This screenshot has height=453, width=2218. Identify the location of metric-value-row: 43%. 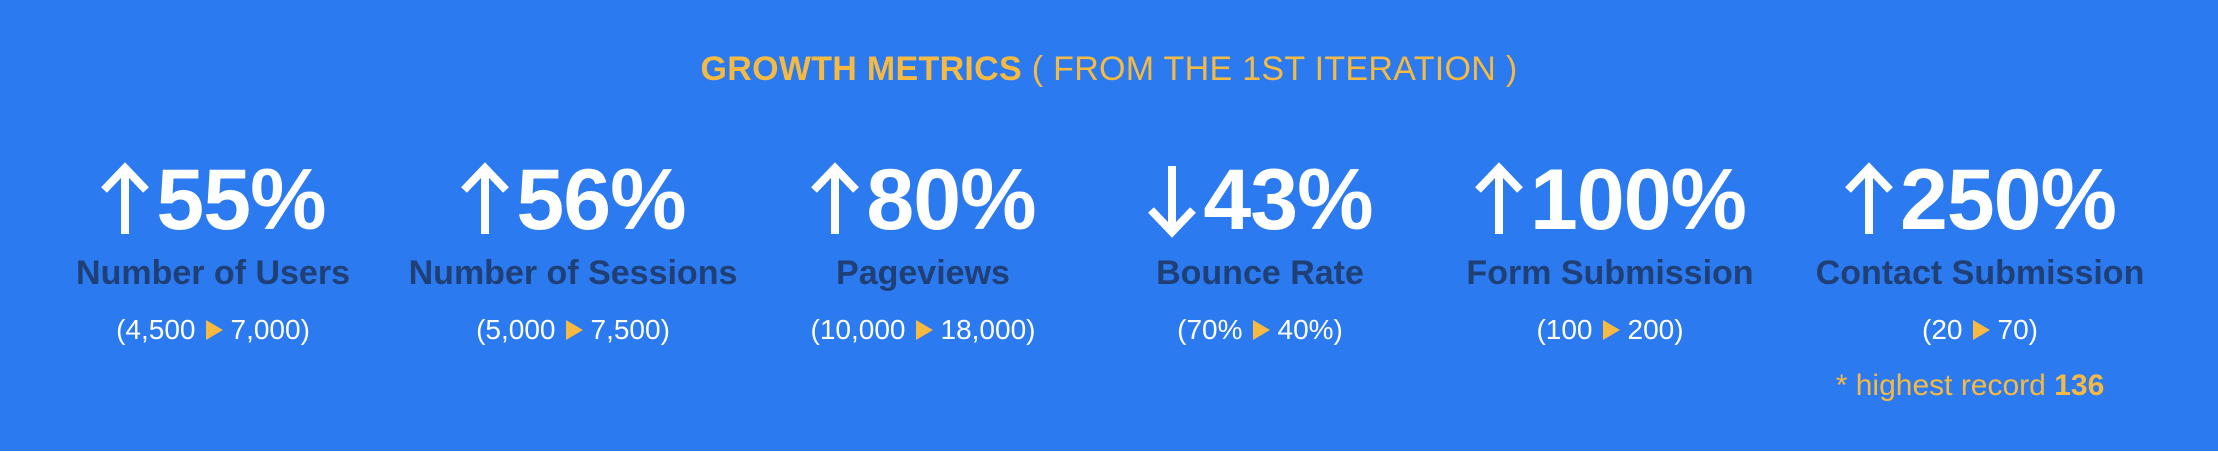
(1260, 200).